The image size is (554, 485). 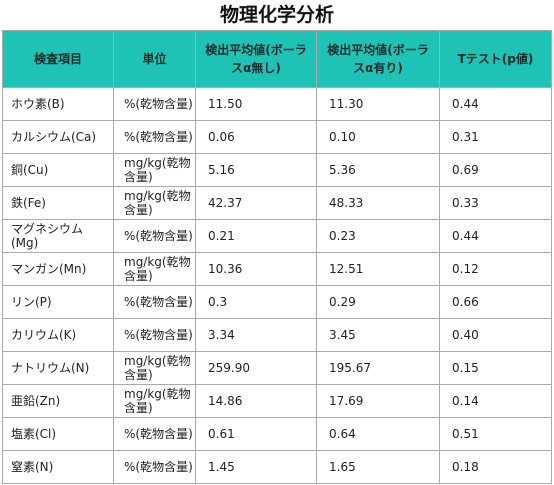 What do you see at coordinates (256, 368) in the screenshot?
I see `cell-mean-without: 259.90` at bounding box center [256, 368].